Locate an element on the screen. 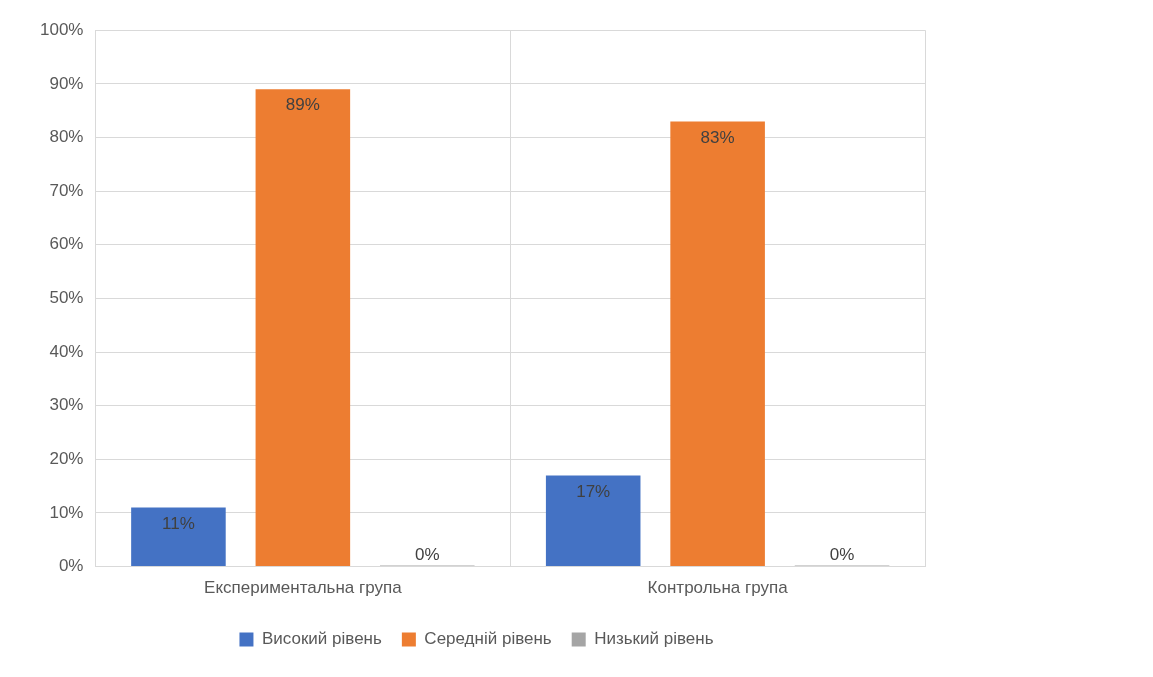 The height and width of the screenshot is (677, 1153). y-tick-label: 30% is located at coordinates (66, 405).